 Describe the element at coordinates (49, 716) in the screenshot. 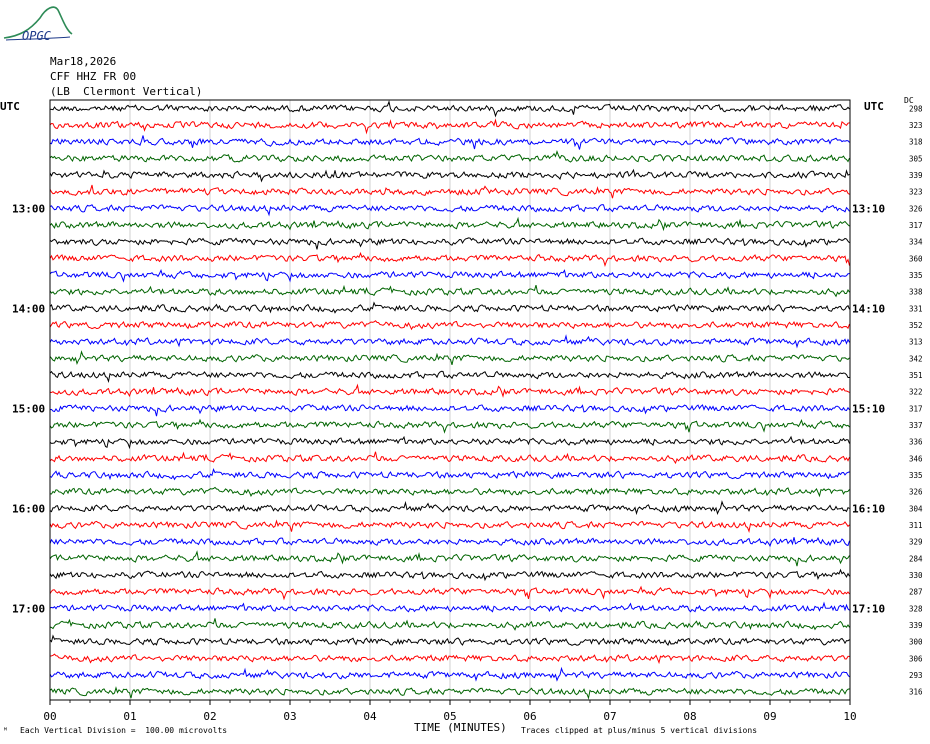

I see `x-tick-label: 00` at that location.